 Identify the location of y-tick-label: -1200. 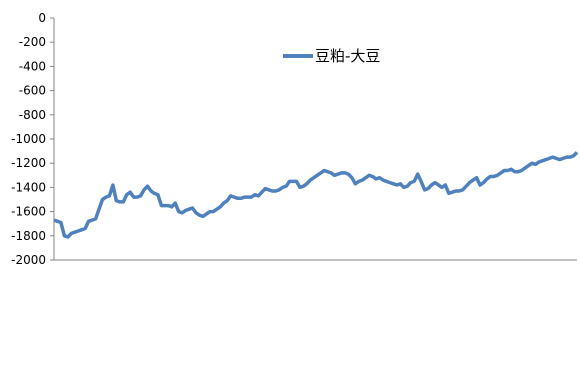
(28, 163).